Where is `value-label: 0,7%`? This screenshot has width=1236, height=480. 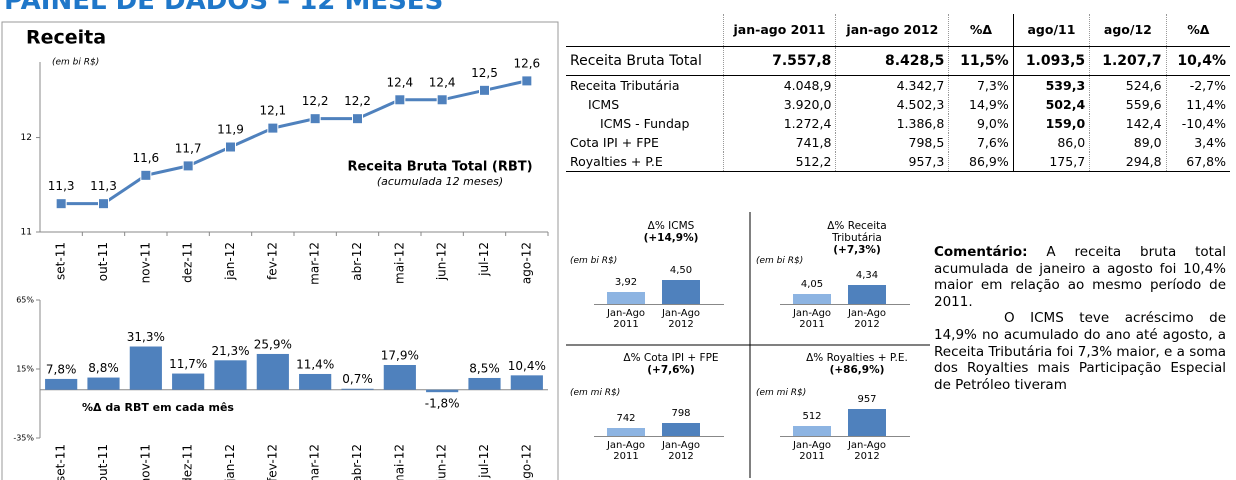
value-label: 0,7% is located at coordinates (357, 379).